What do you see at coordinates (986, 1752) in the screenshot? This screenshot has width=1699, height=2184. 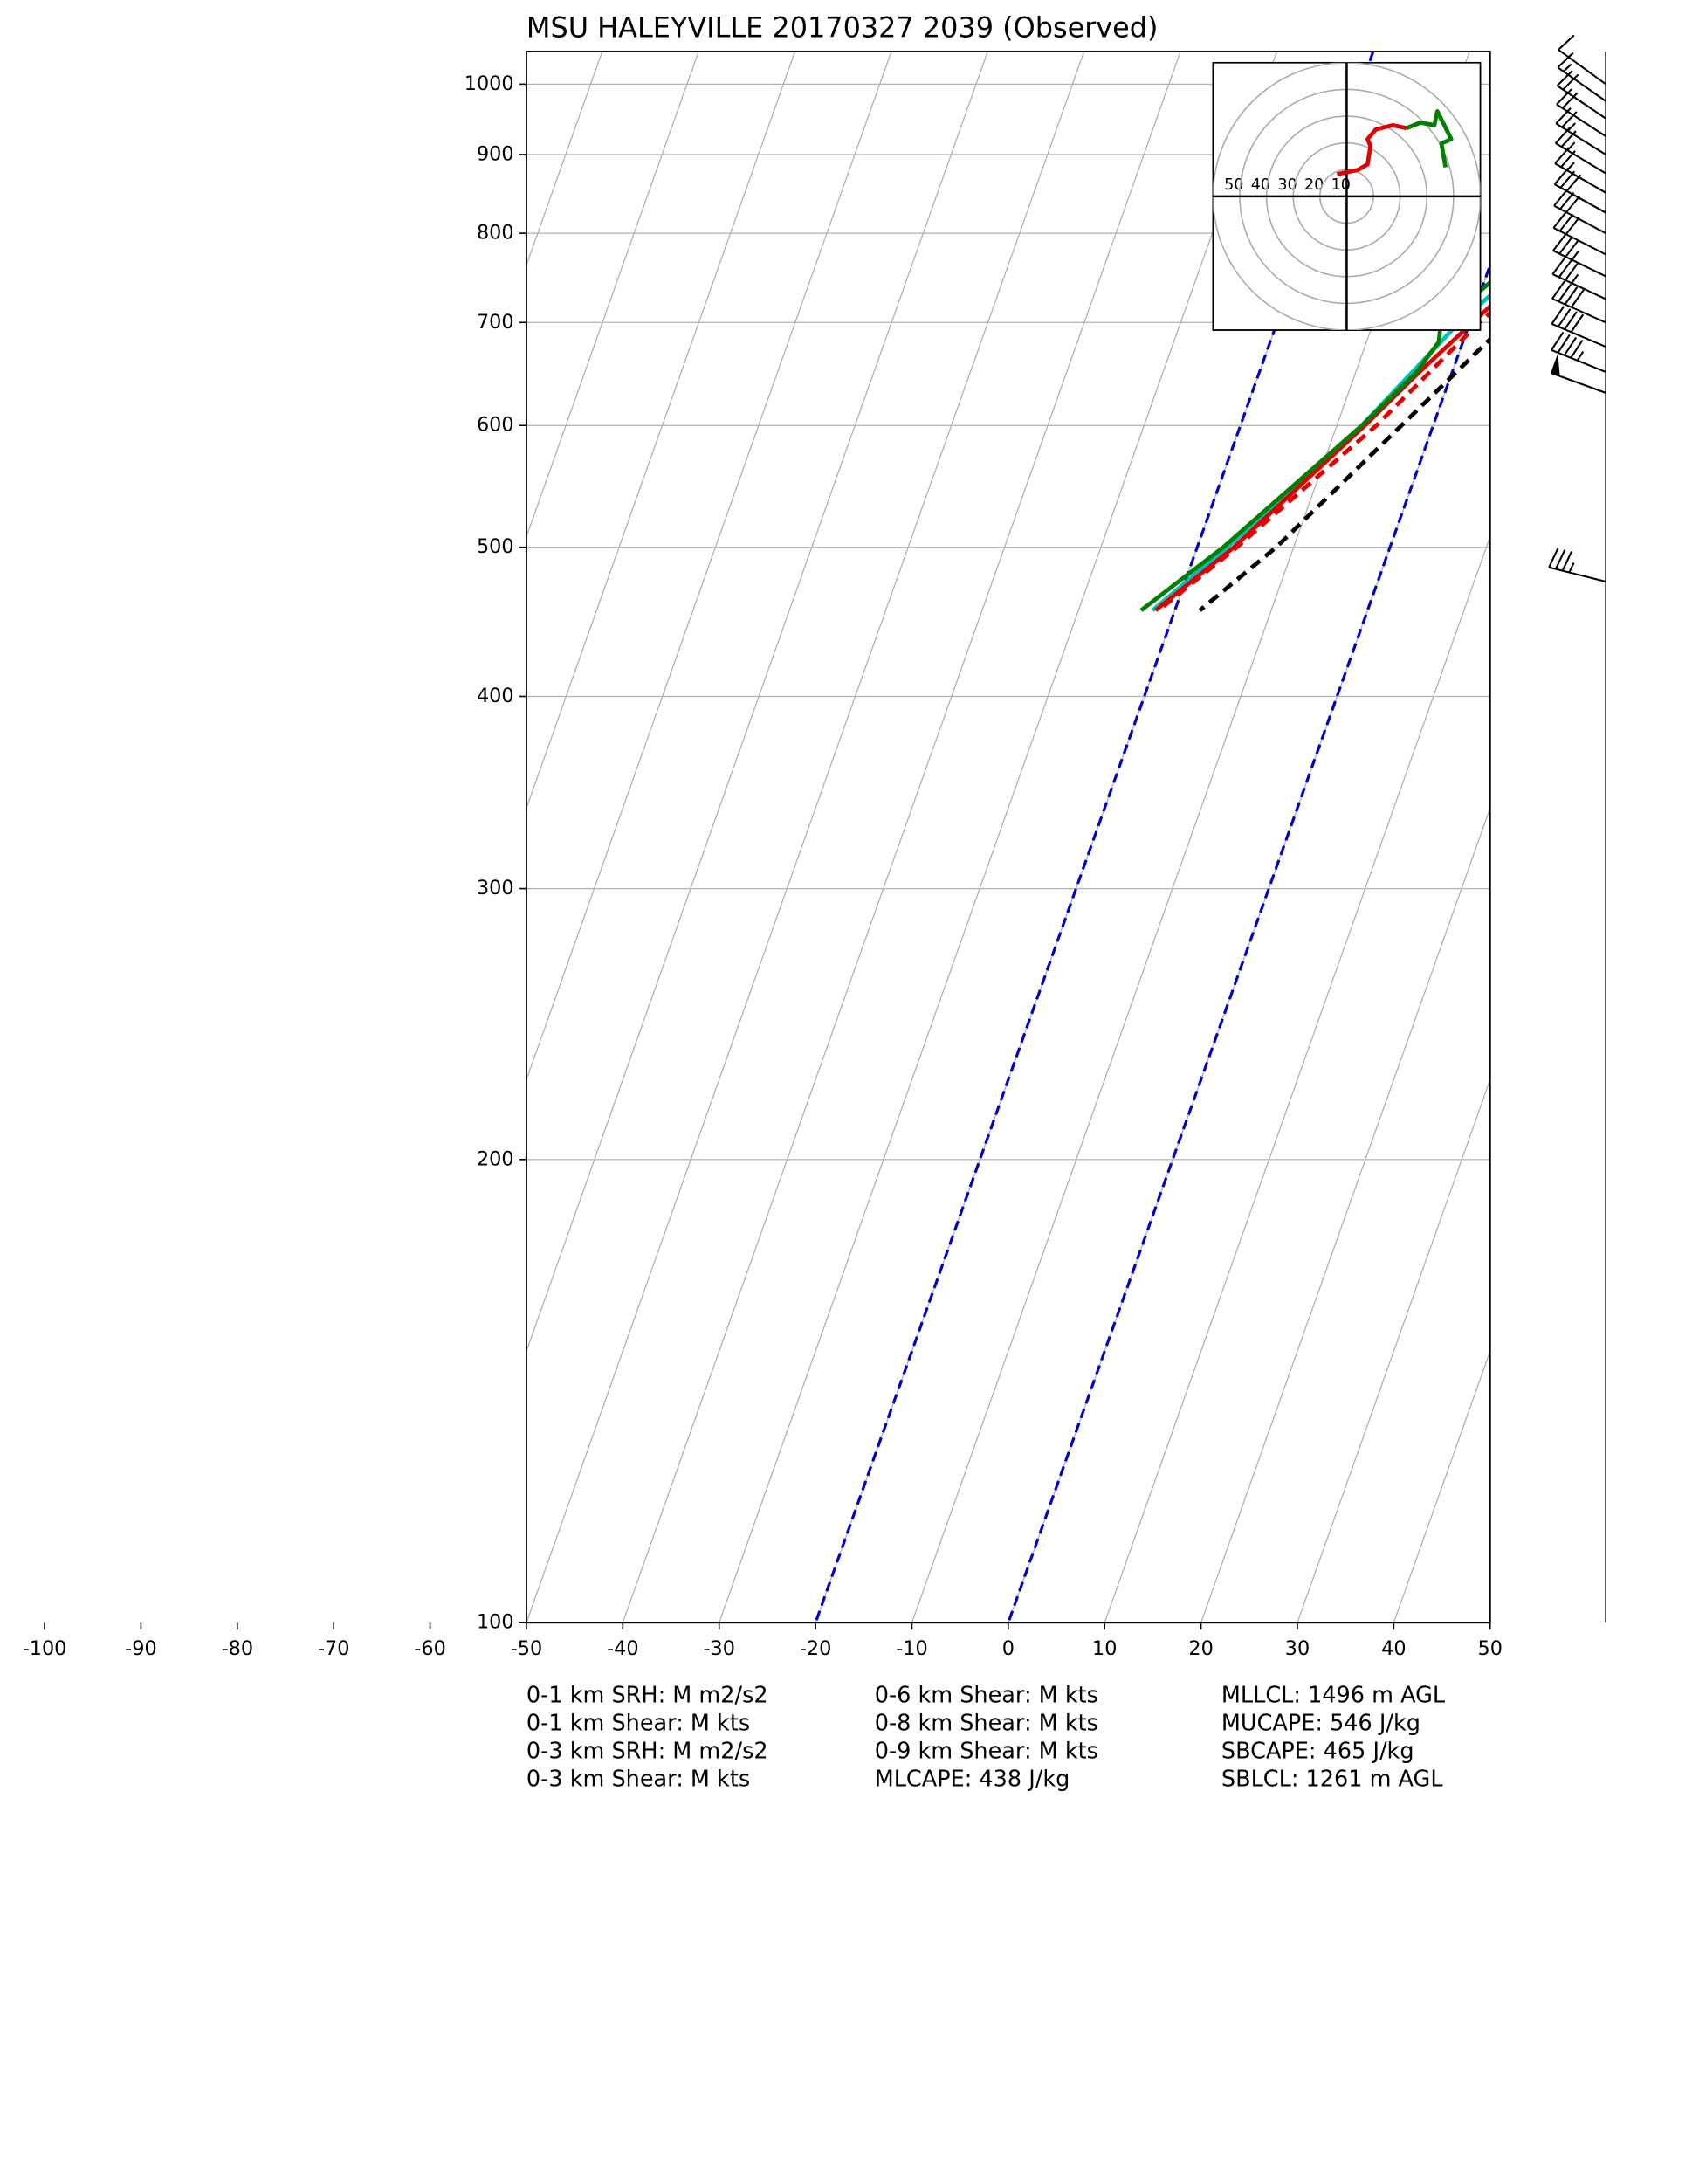 I see `index-text: 0-9 km Shear: M kts` at bounding box center [986, 1752].